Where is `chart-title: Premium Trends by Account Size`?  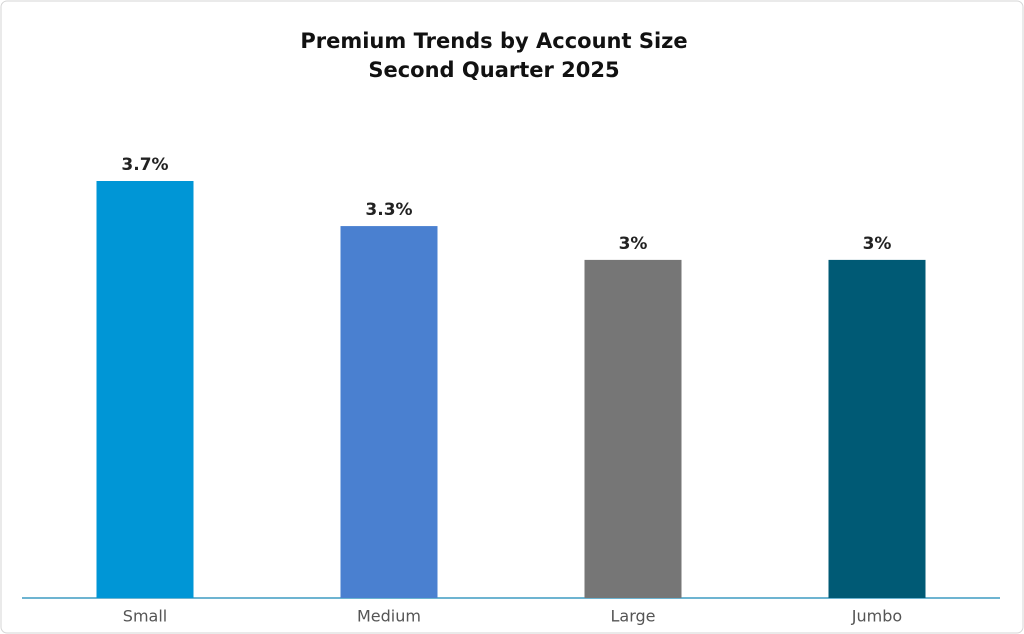
chart-title: Premium Trends by Account Size is located at coordinates (493, 41).